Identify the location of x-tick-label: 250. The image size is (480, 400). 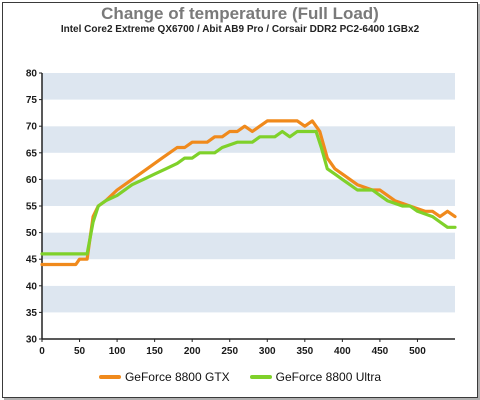
(229, 351).